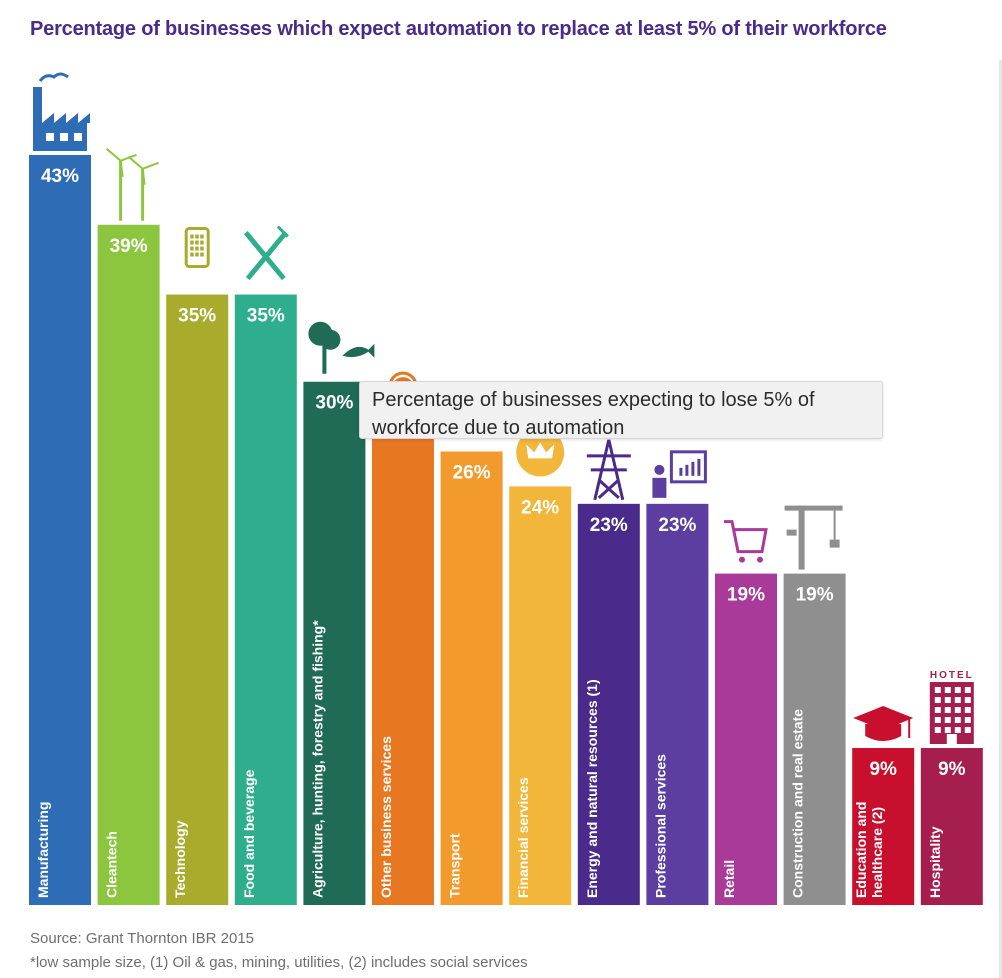 The image size is (1002, 978). Describe the element at coordinates (180, 859) in the screenshot. I see `category-label: Technology` at that location.